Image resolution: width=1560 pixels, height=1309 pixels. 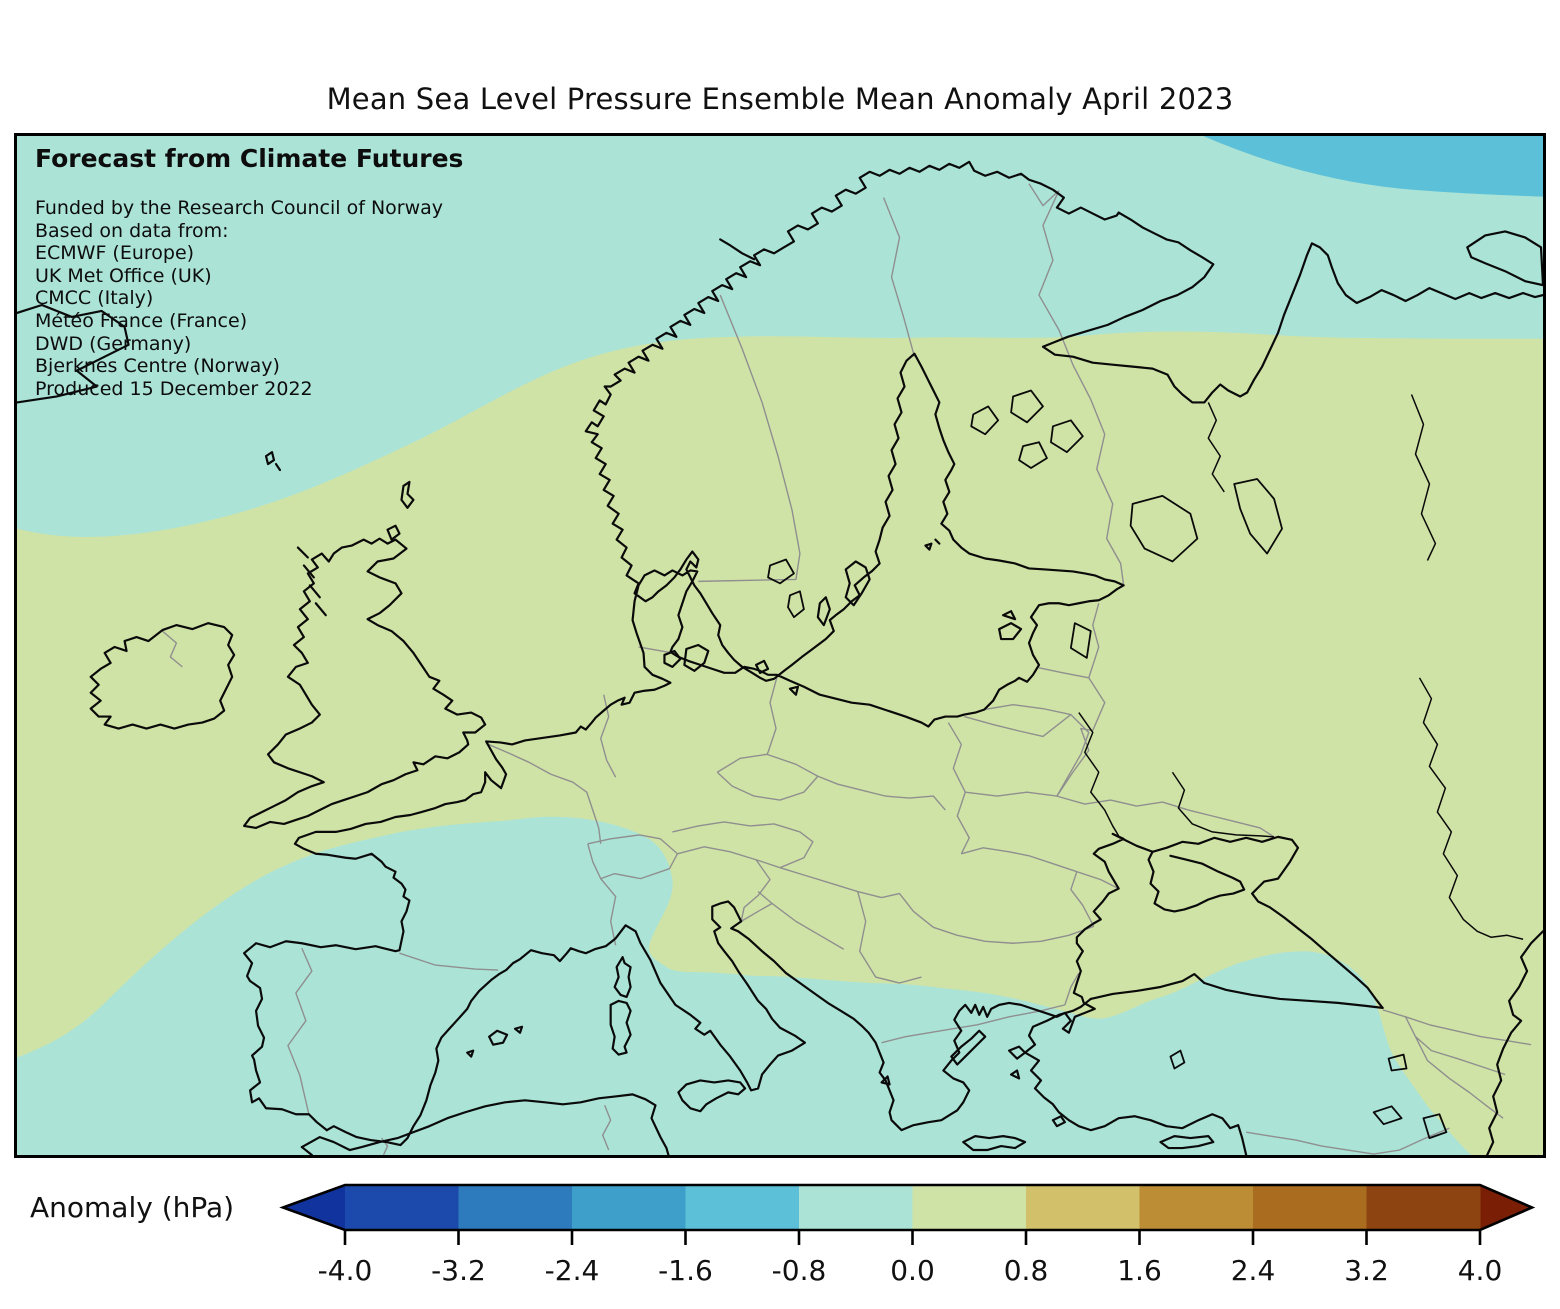 I want to click on river-pechora, so click(x=1423, y=477).